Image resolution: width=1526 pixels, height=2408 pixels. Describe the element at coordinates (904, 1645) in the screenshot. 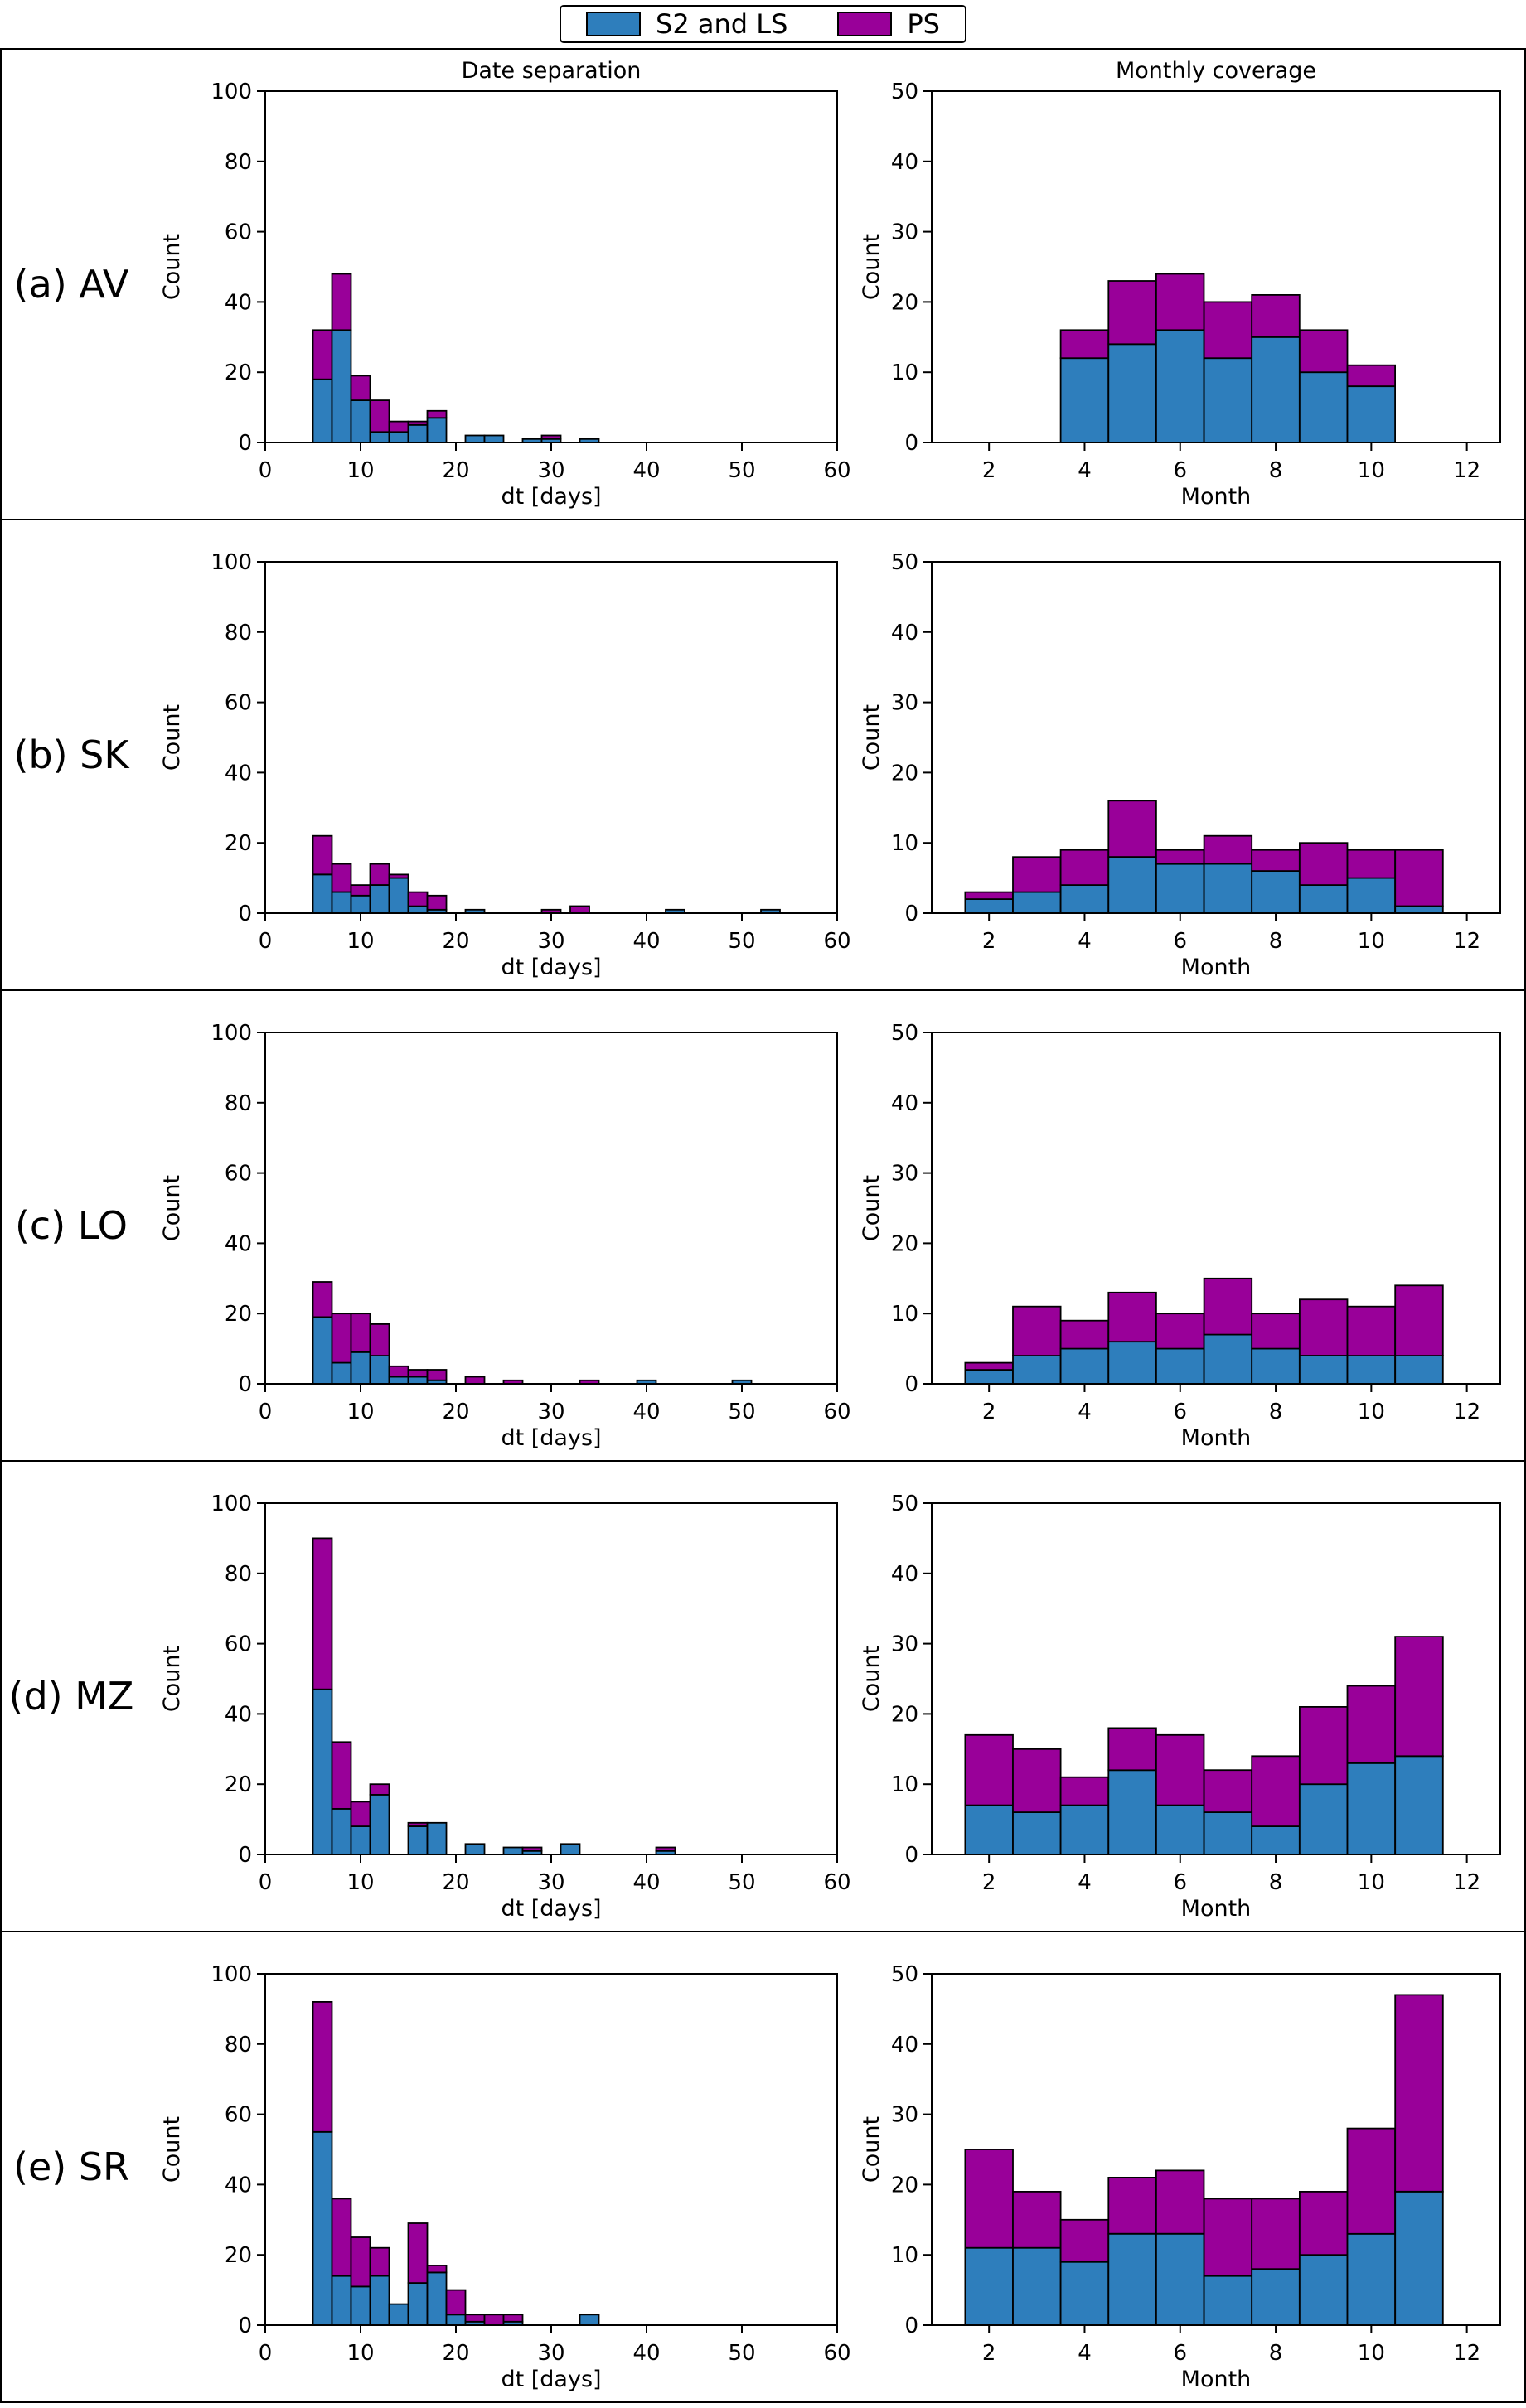

I see `y-tick-label: 30` at that location.